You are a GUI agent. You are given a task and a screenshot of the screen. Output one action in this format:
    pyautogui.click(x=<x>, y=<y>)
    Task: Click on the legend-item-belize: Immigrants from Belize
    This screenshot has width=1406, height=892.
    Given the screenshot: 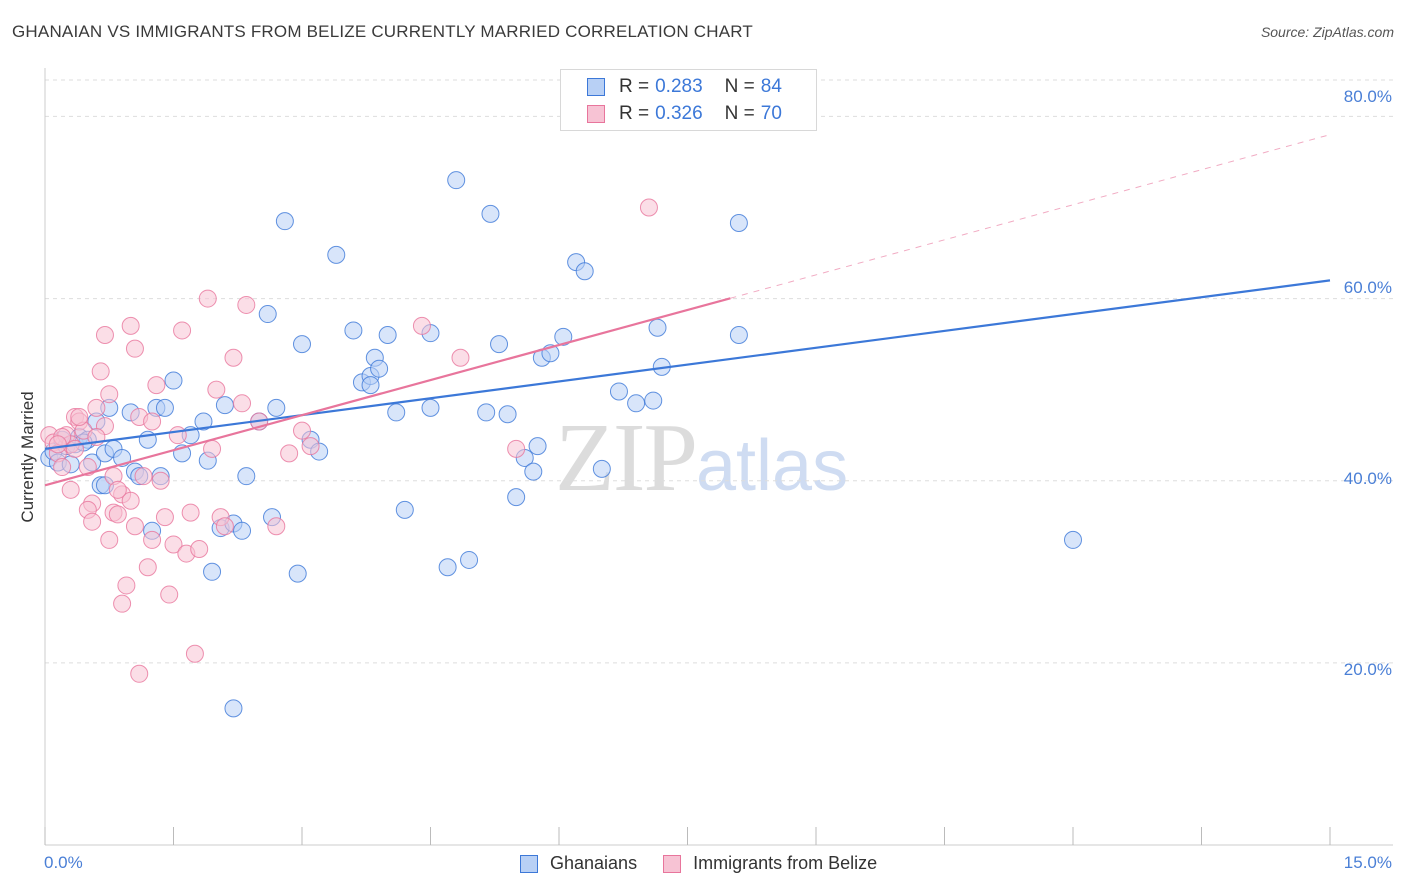 What is the action you would take?
    pyautogui.click(x=770, y=863)
    